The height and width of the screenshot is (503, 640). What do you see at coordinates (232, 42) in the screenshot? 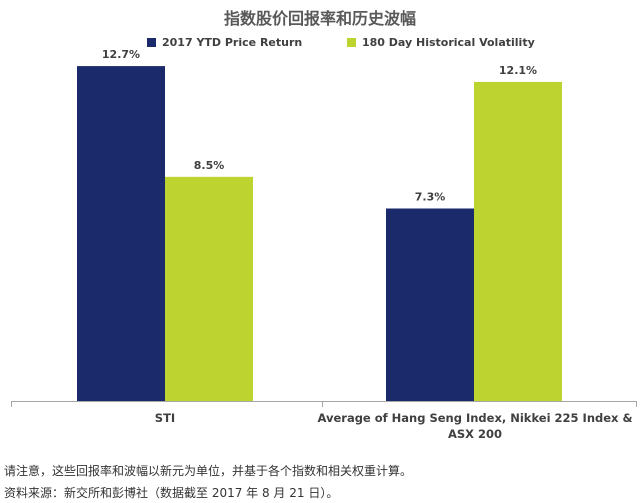
I see `legend-label-return: 2017 YTD Price Return` at bounding box center [232, 42].